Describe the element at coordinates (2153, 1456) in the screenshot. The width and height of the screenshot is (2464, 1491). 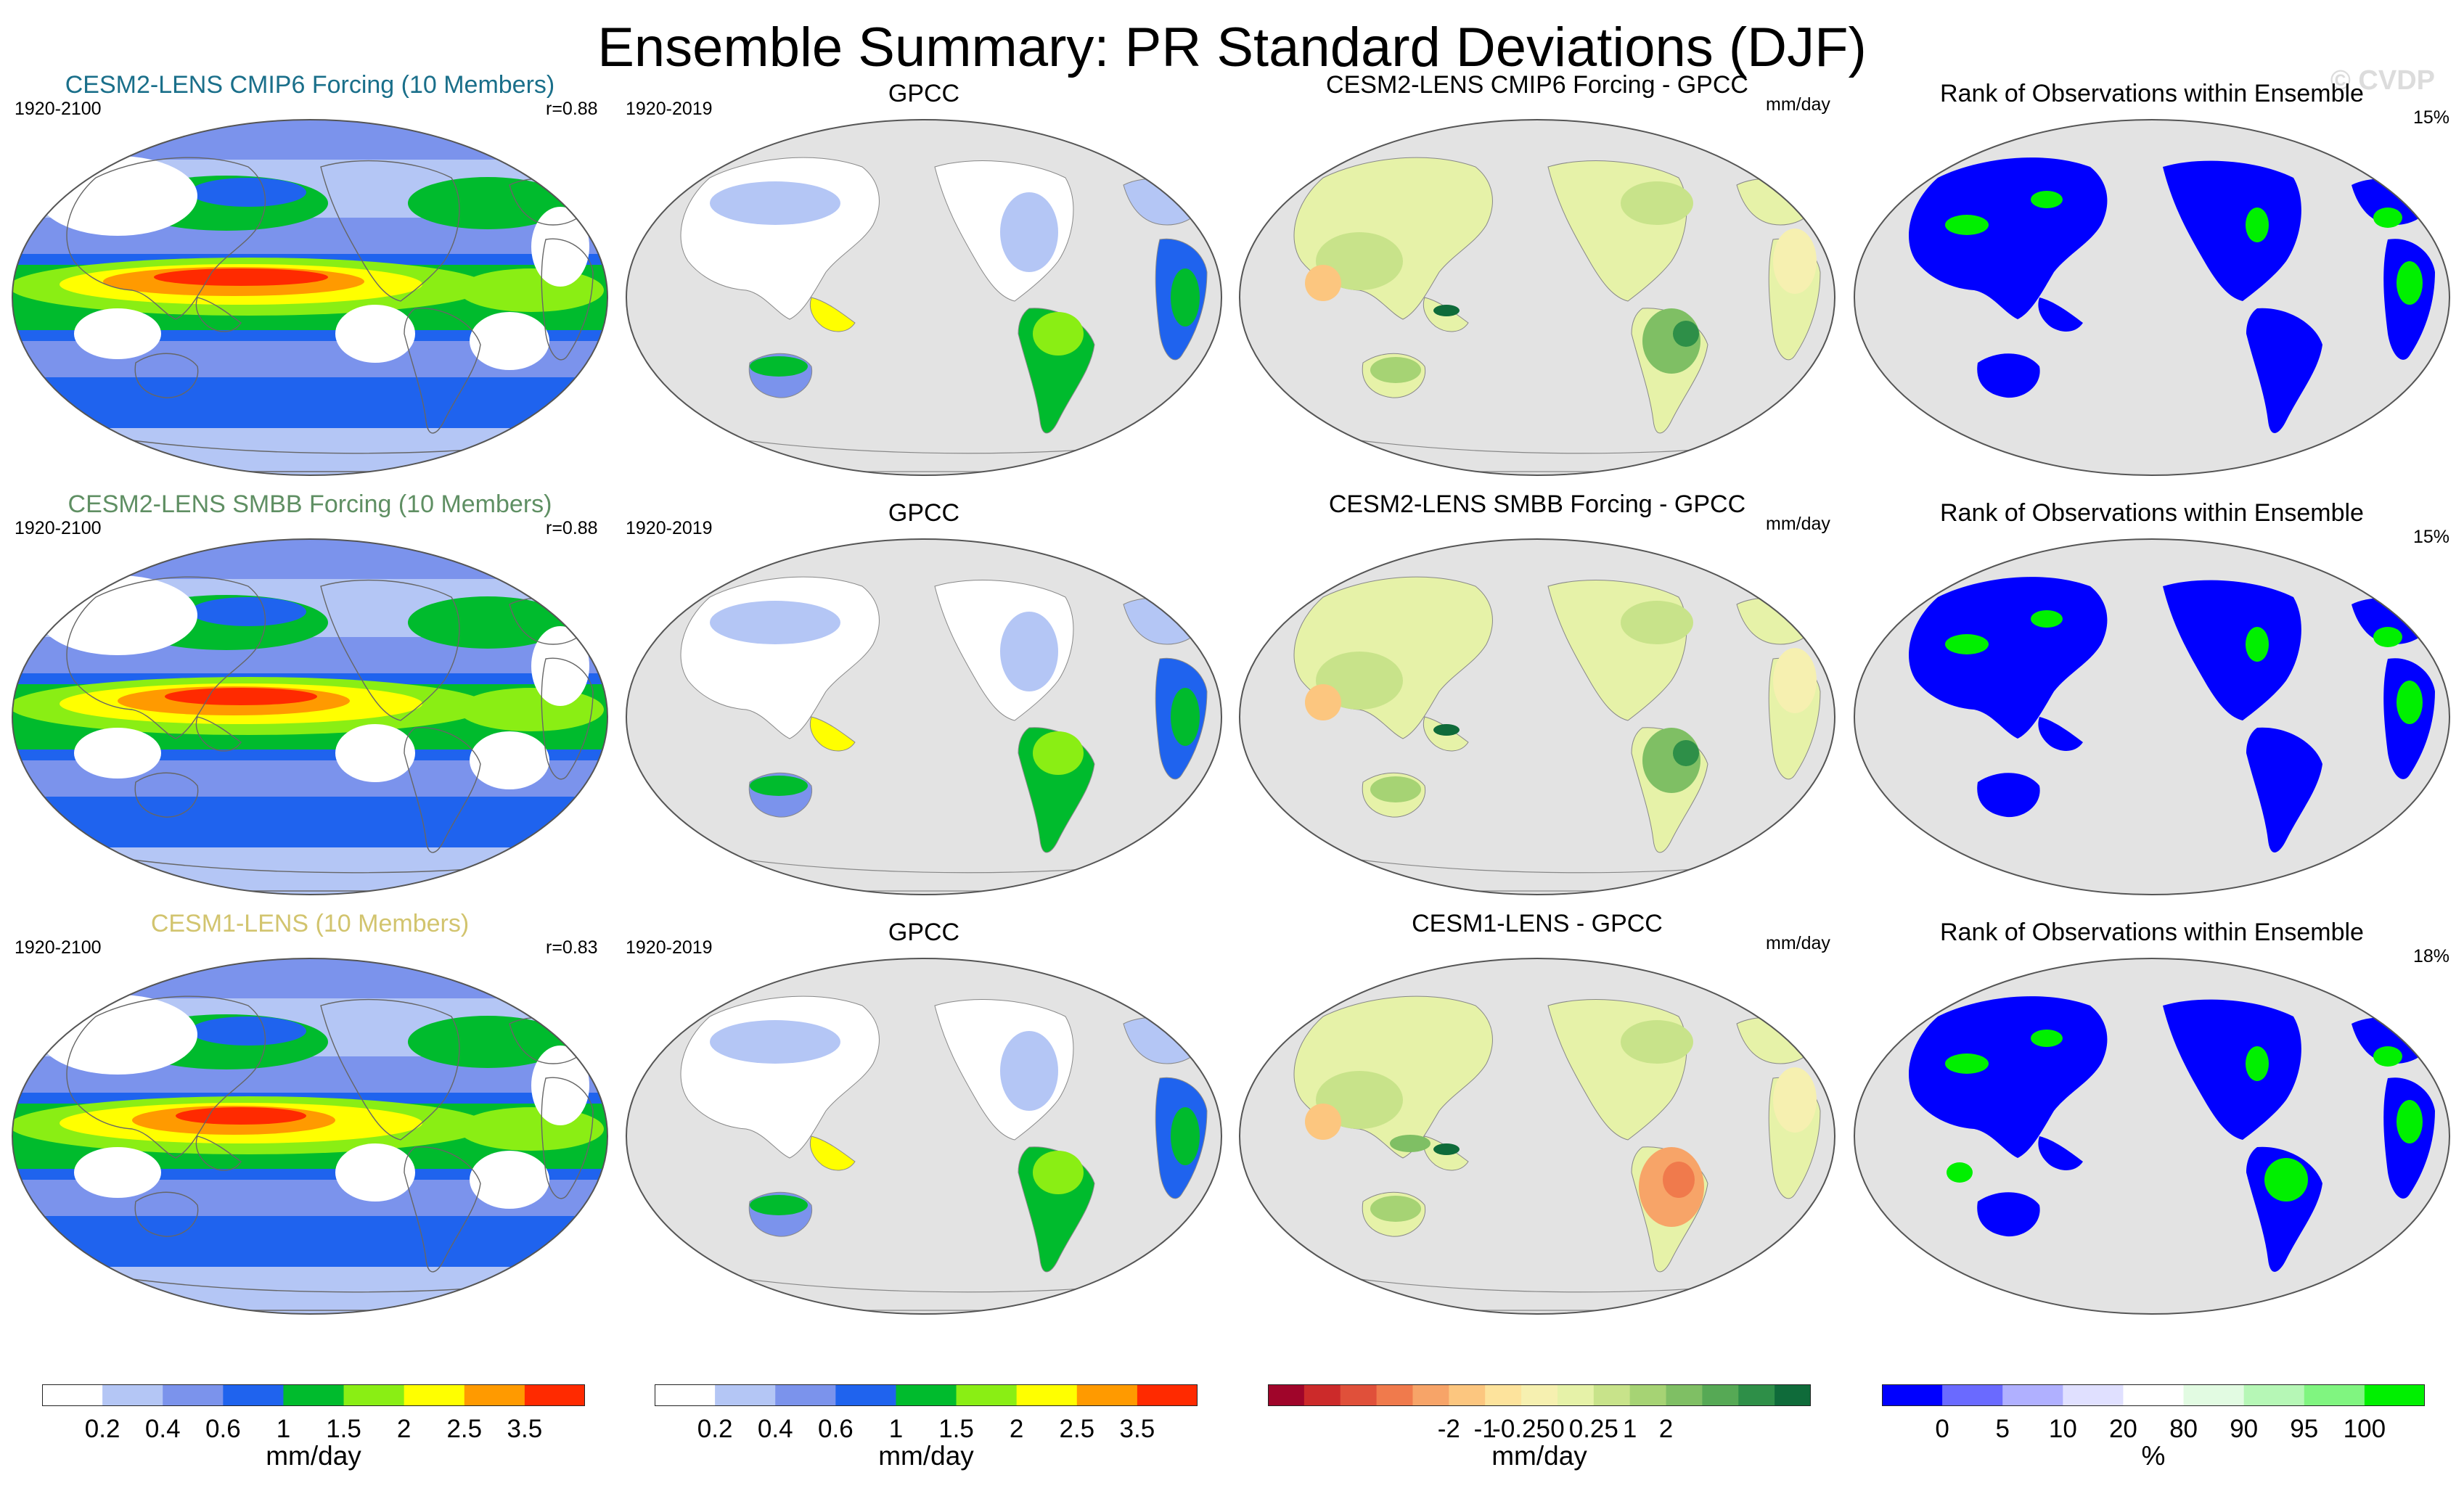
I see `colorbar-units: %` at that location.